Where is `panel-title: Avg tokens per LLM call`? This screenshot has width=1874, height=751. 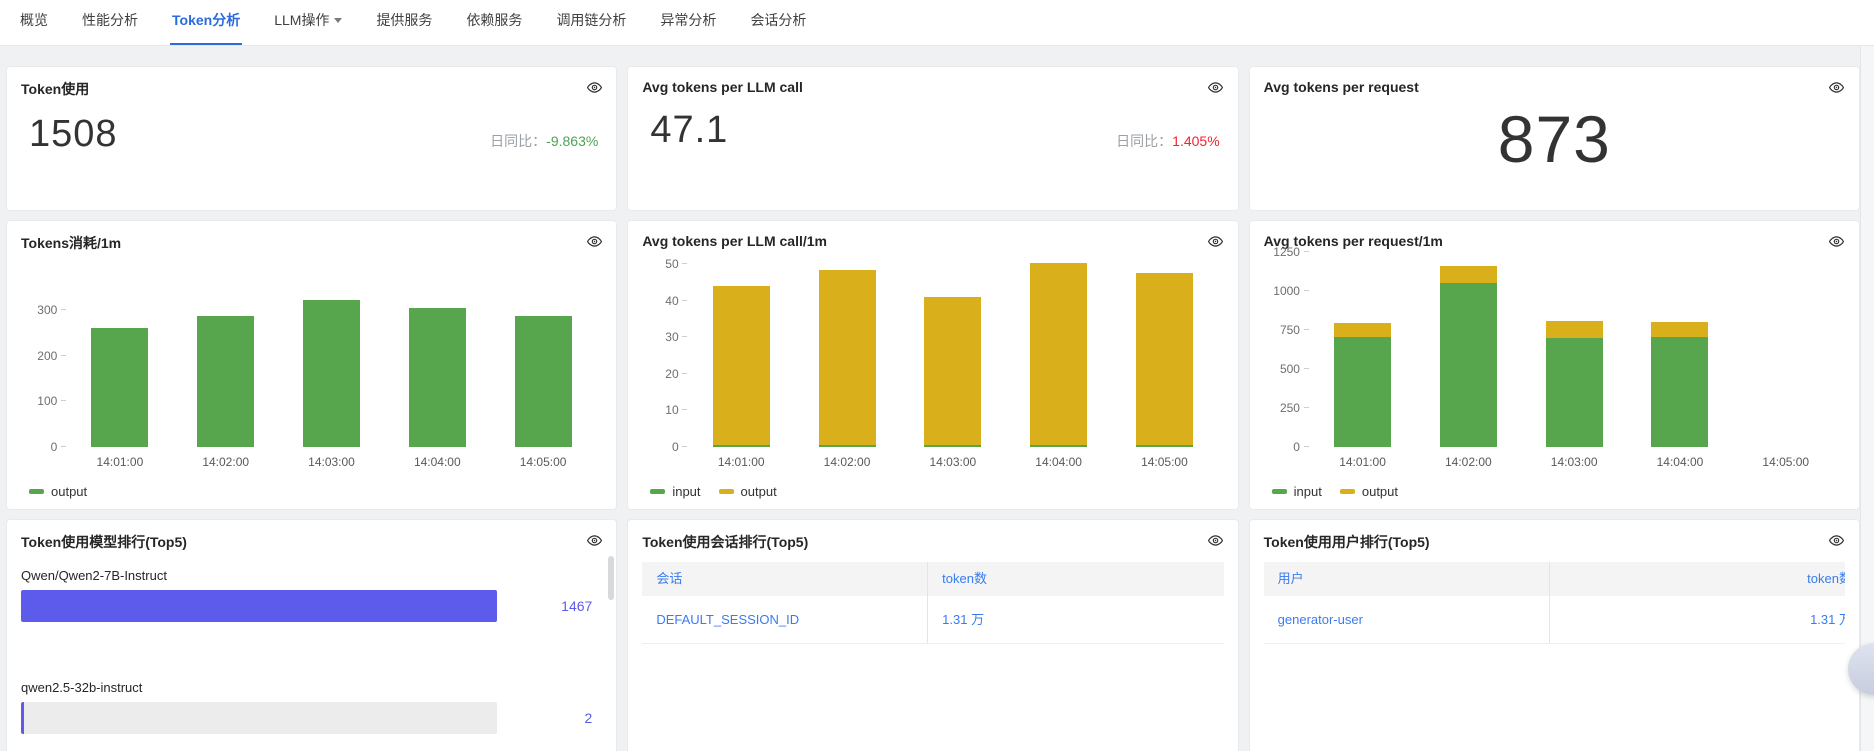
panel-title: Avg tokens per LLM call is located at coordinates (722, 87).